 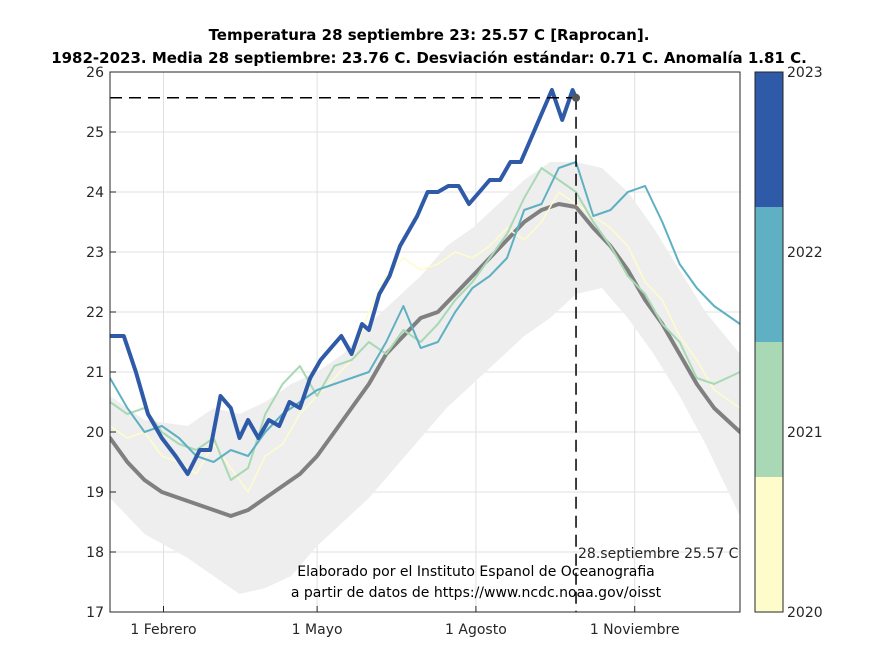 What do you see at coordinates (95, 253) in the screenshot?
I see `y-tick-label: 23` at bounding box center [95, 253].